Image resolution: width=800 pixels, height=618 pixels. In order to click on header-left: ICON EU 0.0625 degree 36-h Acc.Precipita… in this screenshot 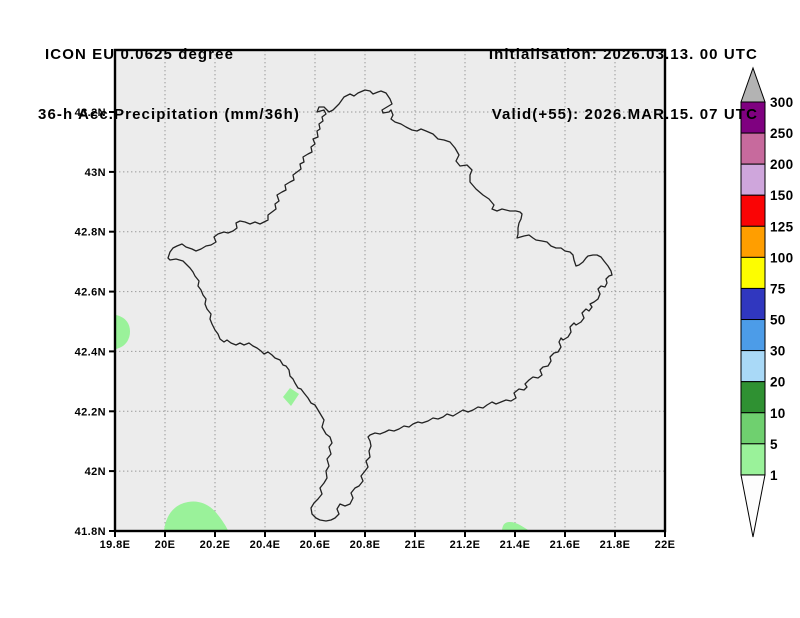, I will do `click(169, 85)`.